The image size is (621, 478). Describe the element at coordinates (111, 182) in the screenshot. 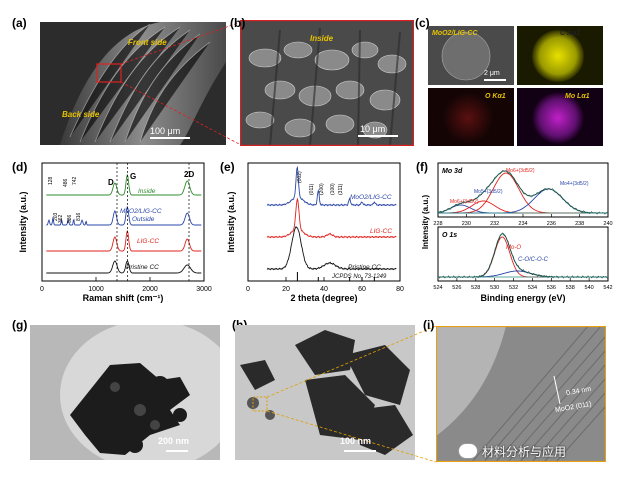

I see `raman-band-label-d: D` at that location.